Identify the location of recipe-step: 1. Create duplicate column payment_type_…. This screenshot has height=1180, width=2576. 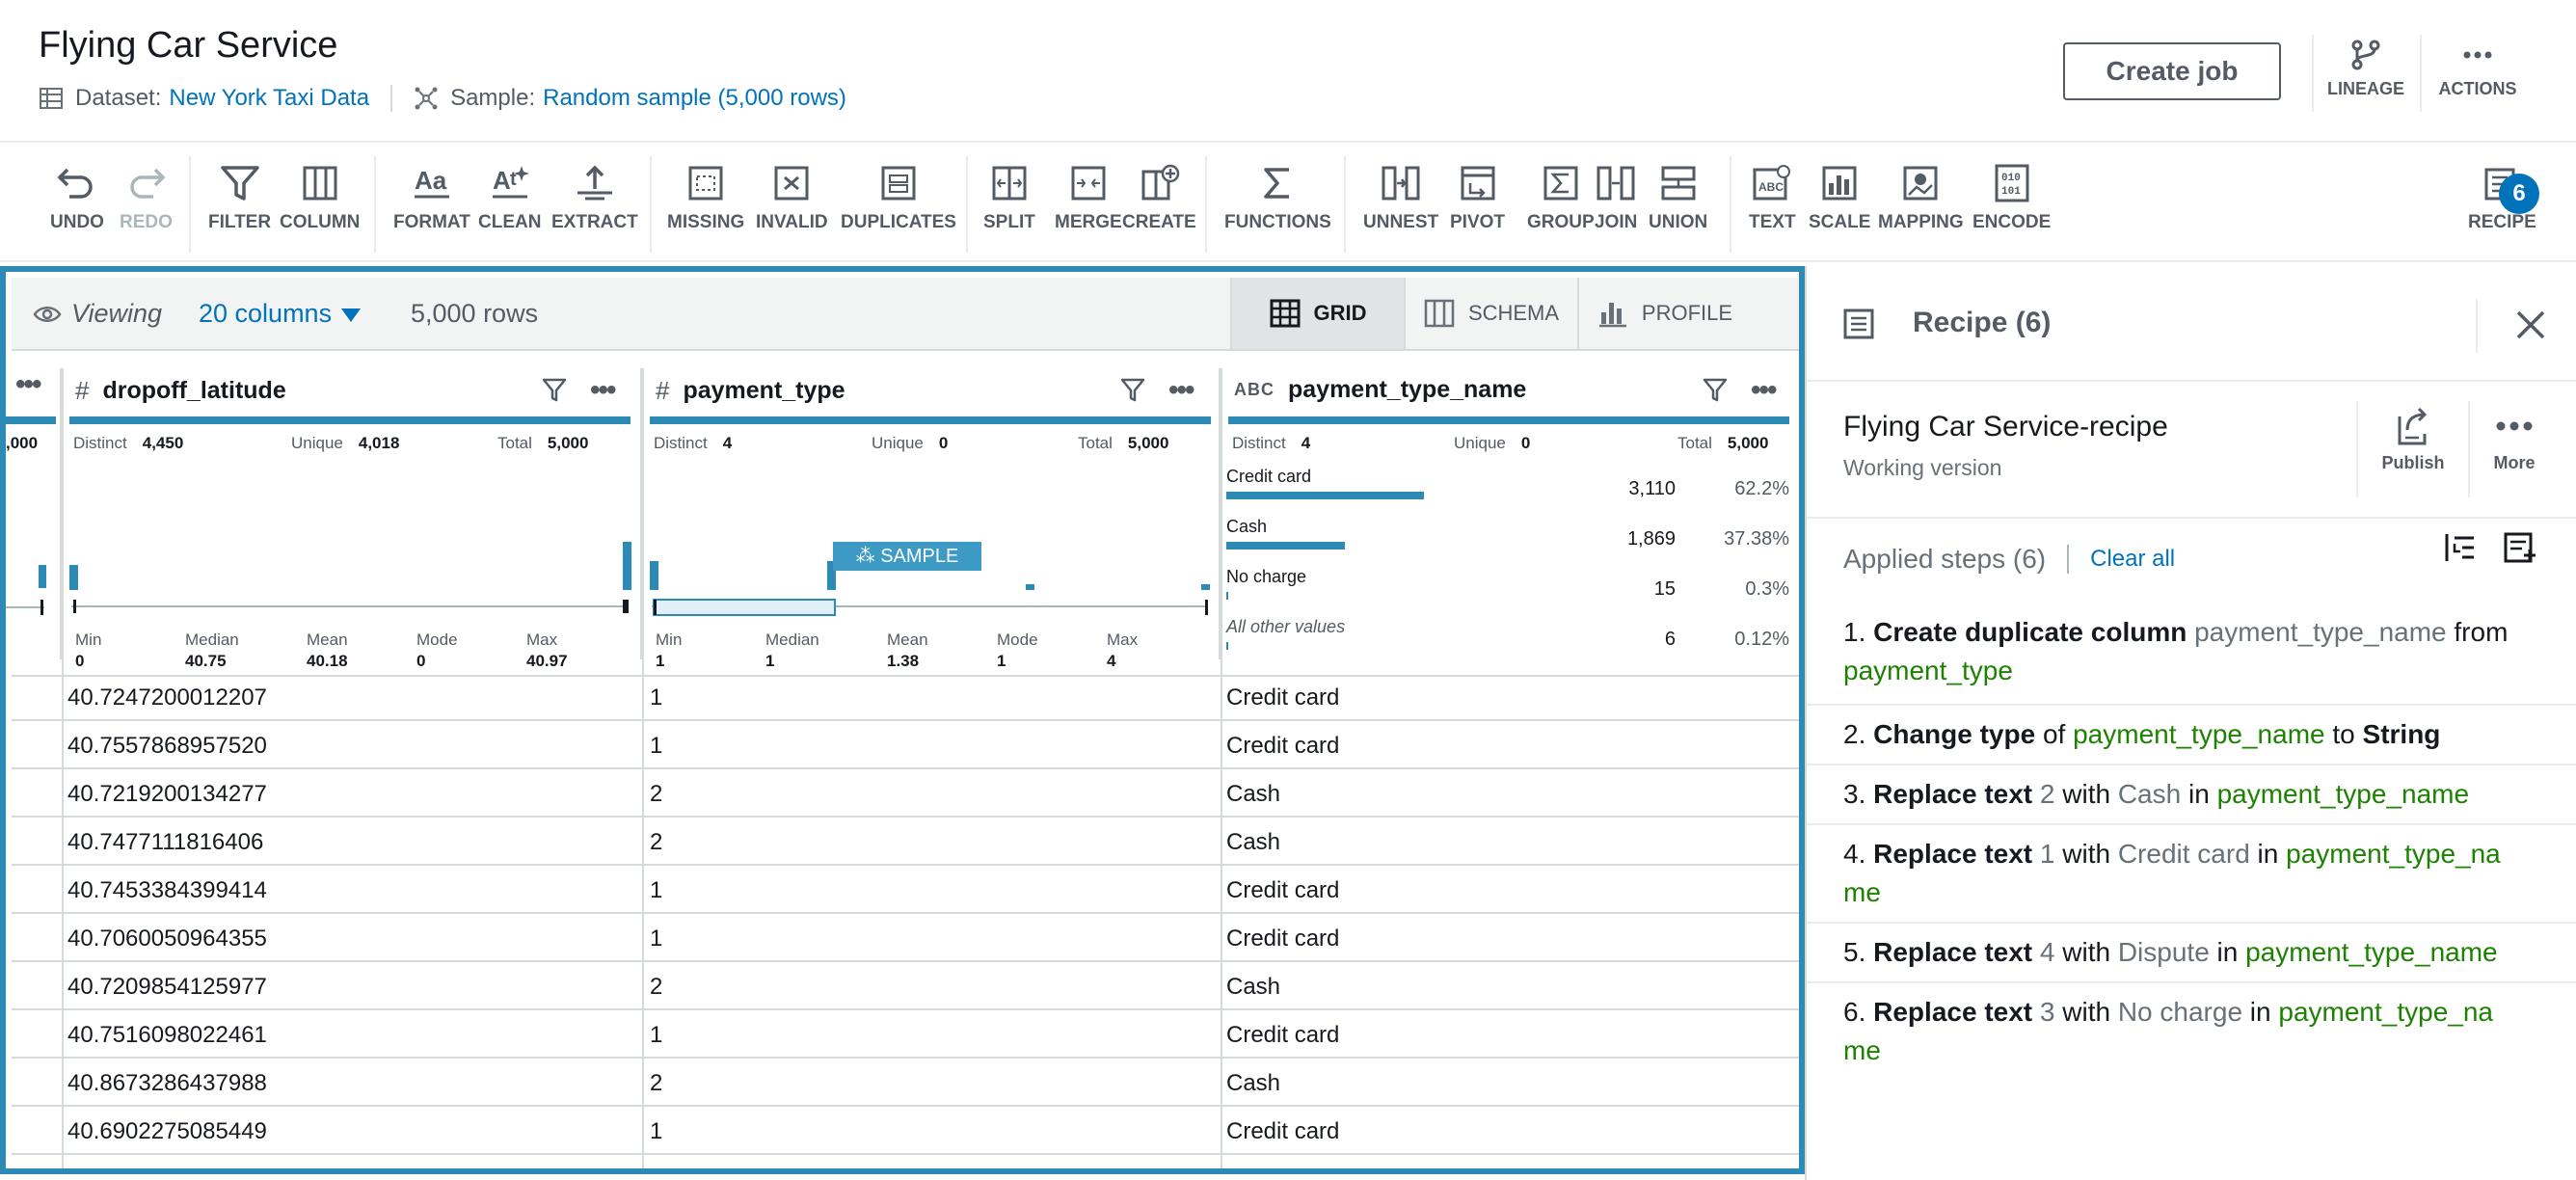
(2176, 651).